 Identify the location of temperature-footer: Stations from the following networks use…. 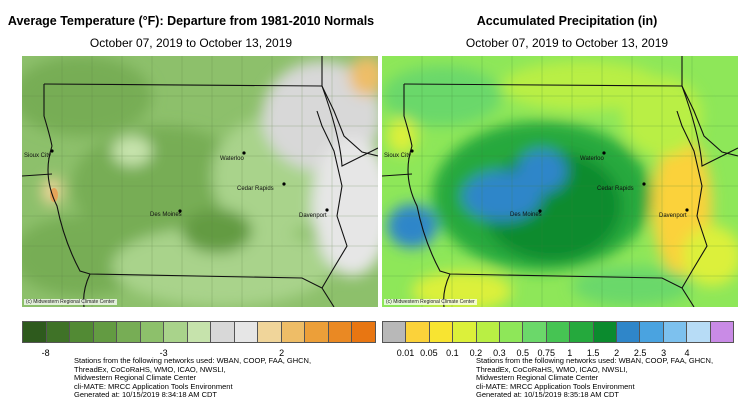
(193, 378).